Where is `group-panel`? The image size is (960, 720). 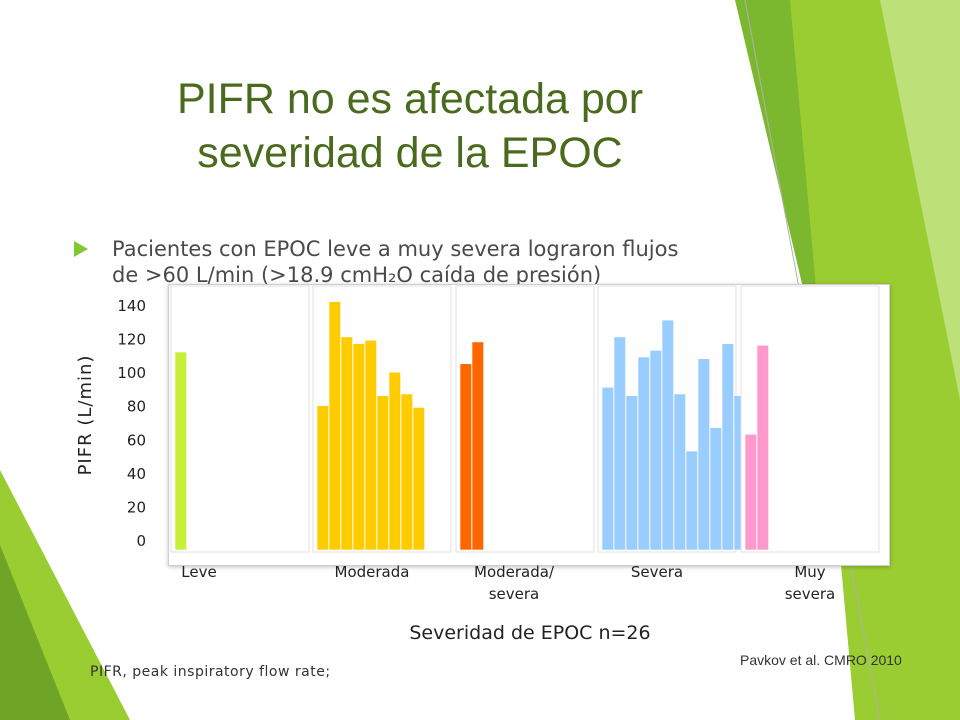 group-panel is located at coordinates (240, 419).